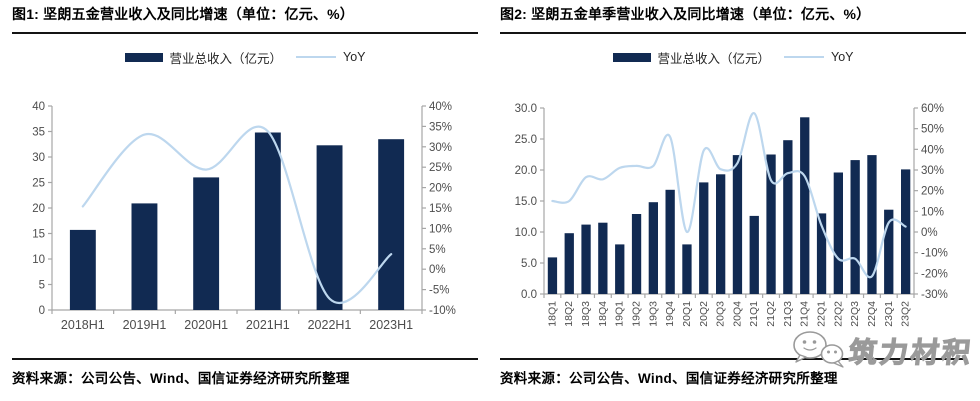 The image size is (980, 401). Describe the element at coordinates (38, 209) in the screenshot. I see `svg-text: 20` at that location.